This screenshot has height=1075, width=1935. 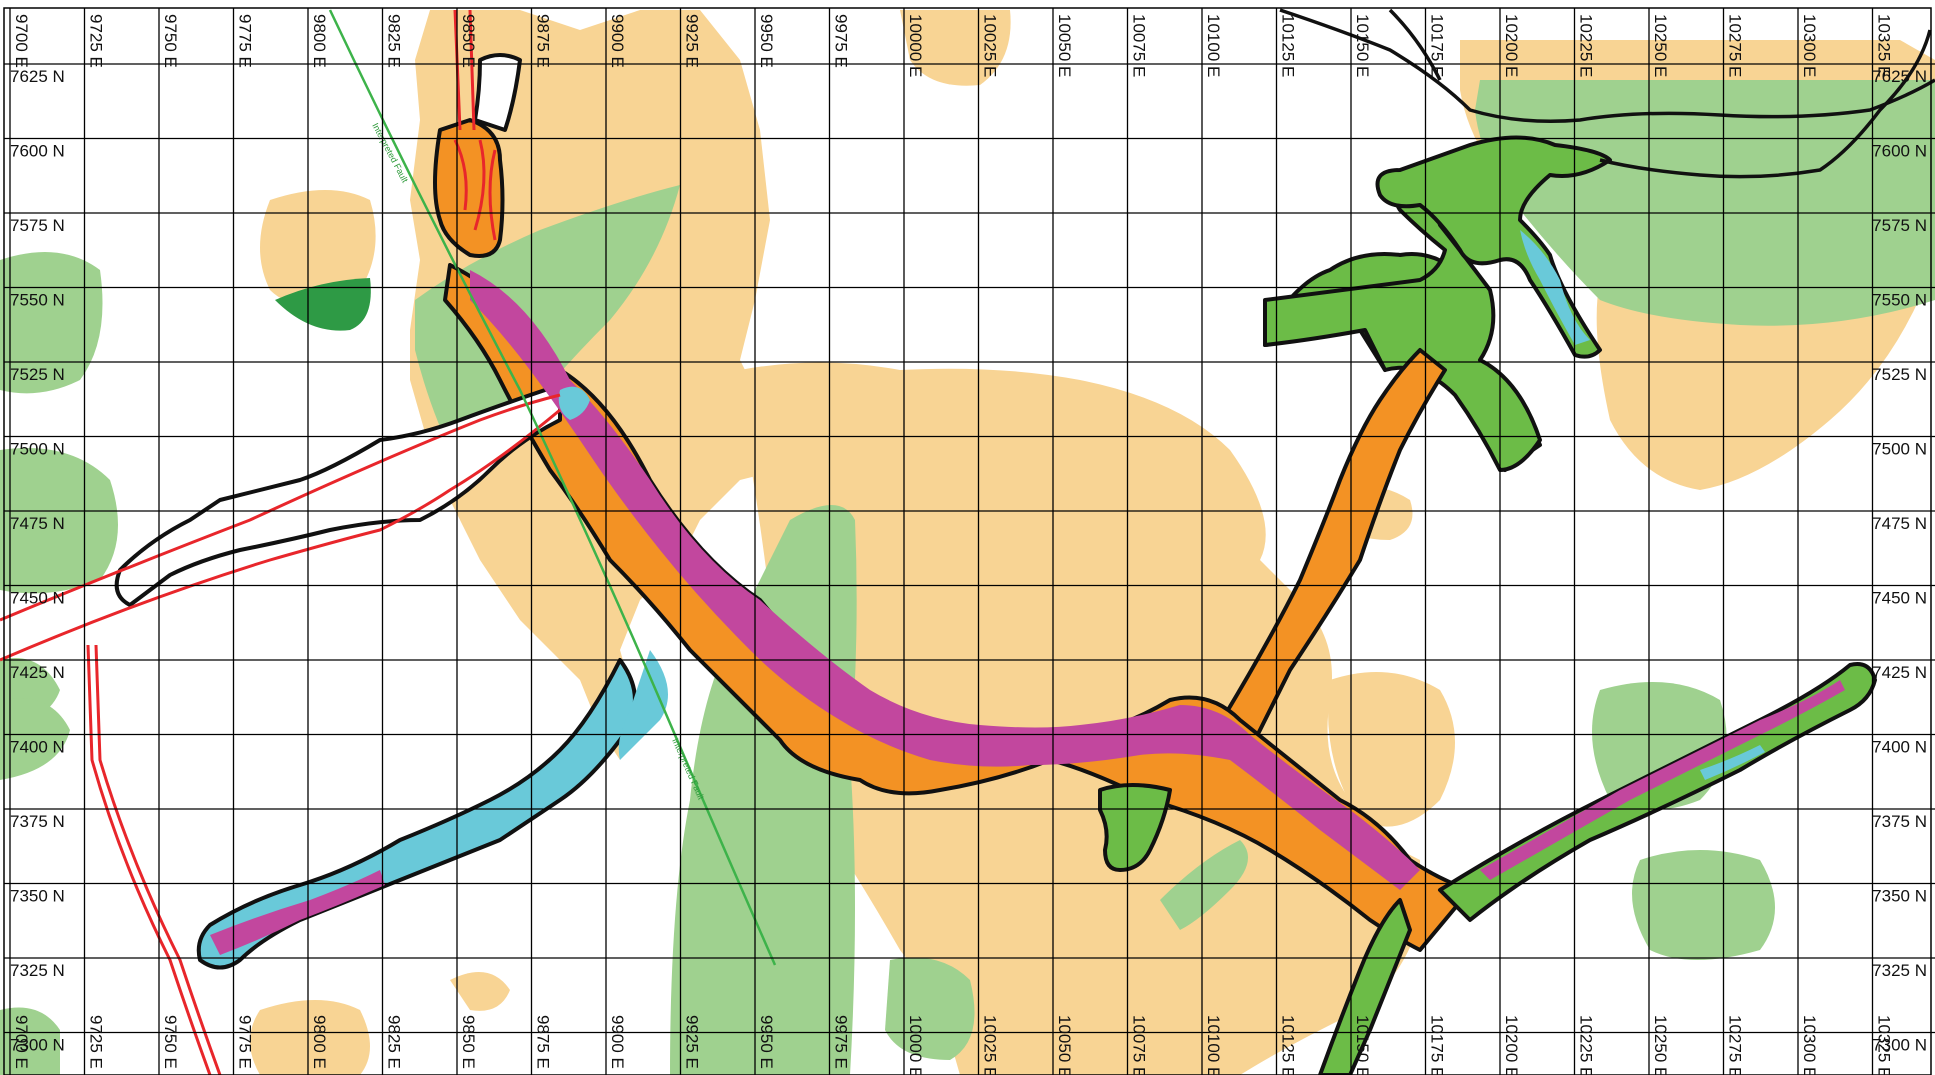 What do you see at coordinates (1139, 1045) in the screenshot?
I see `easting-label-bottom: 10075 E` at bounding box center [1139, 1045].